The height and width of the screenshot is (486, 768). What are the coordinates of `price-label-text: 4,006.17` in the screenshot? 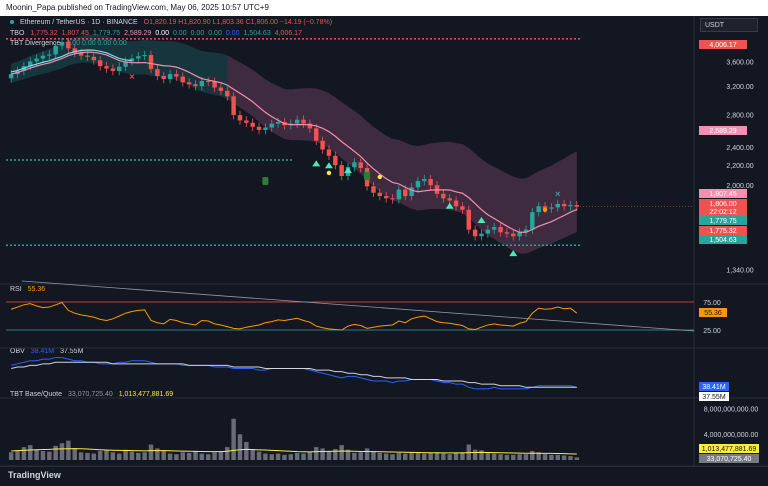 It's located at (722, 45).